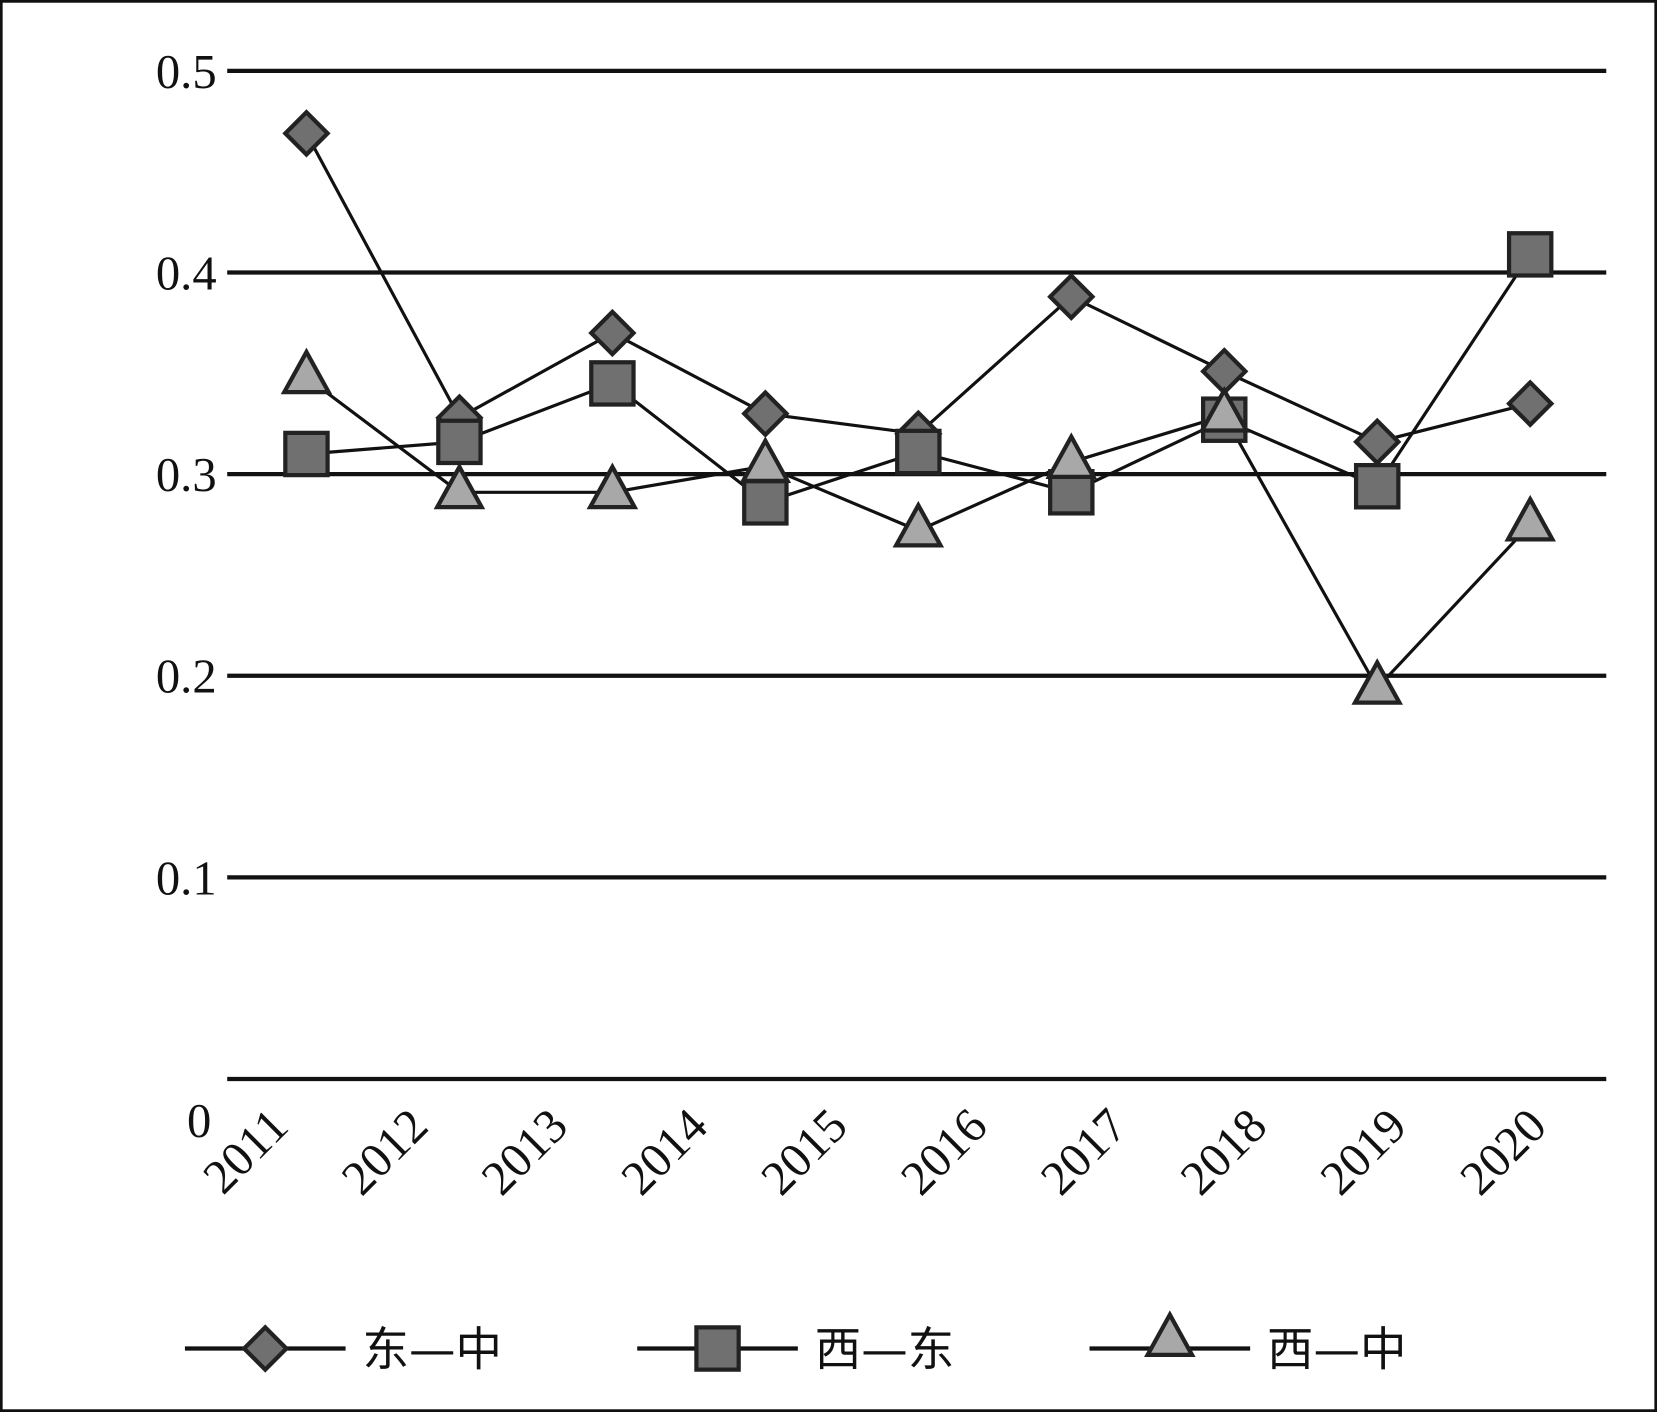 The width and height of the screenshot is (1657, 1412). Describe the element at coordinates (1363, 1151) in the screenshot. I see `x-tick-label: 2019` at that location.